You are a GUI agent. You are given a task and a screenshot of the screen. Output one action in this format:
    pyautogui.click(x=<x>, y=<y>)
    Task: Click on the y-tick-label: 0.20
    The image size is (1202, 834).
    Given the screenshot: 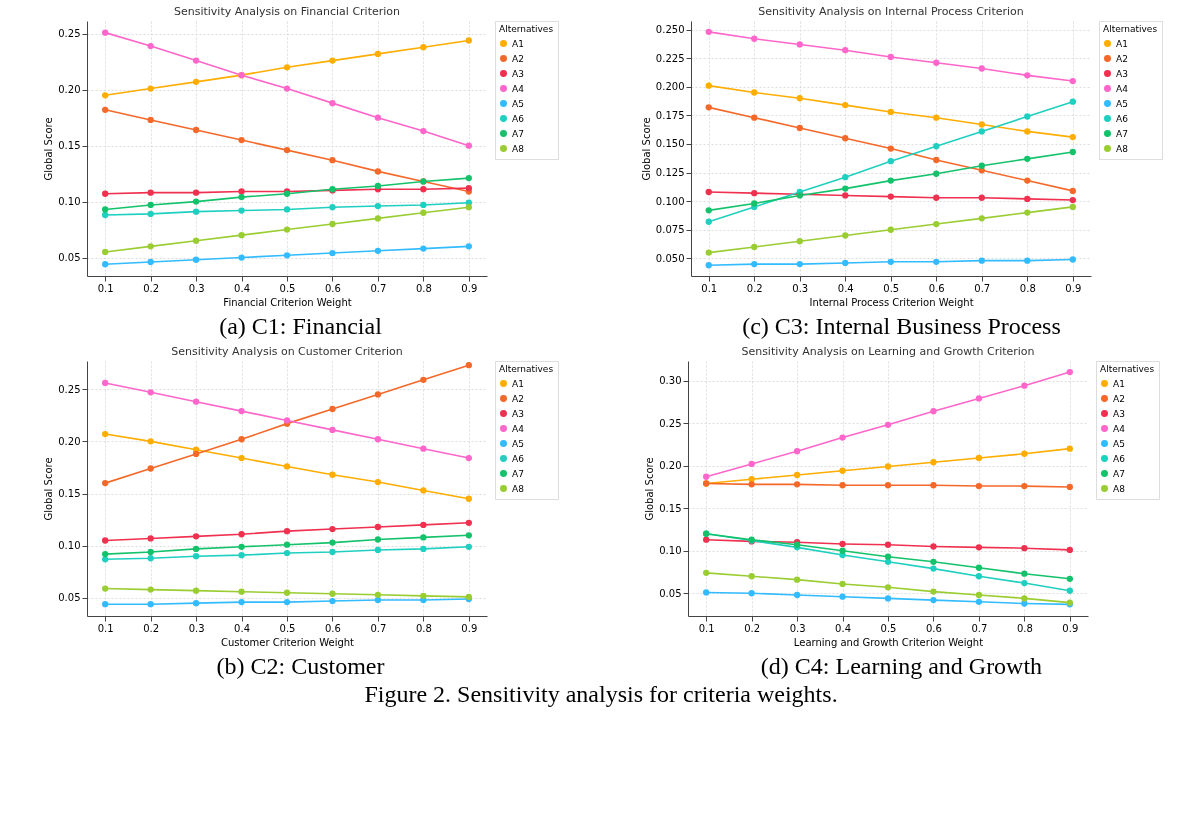 What is the action you would take?
    pyautogui.click(x=68, y=90)
    